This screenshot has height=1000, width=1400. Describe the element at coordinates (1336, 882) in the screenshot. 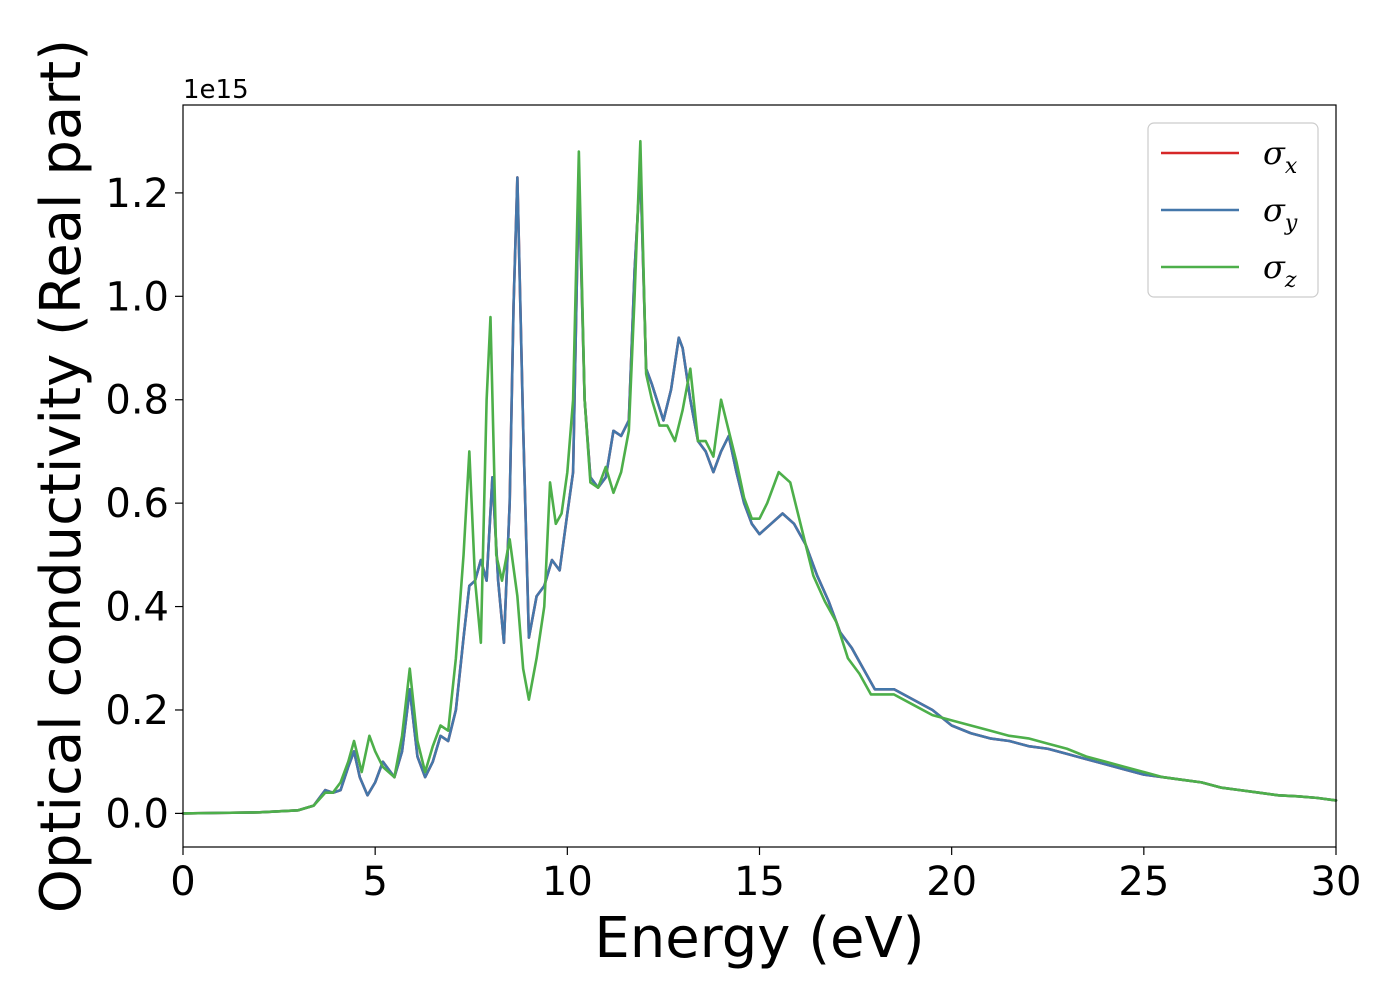

I see `x-tick-label: 30` at that location.